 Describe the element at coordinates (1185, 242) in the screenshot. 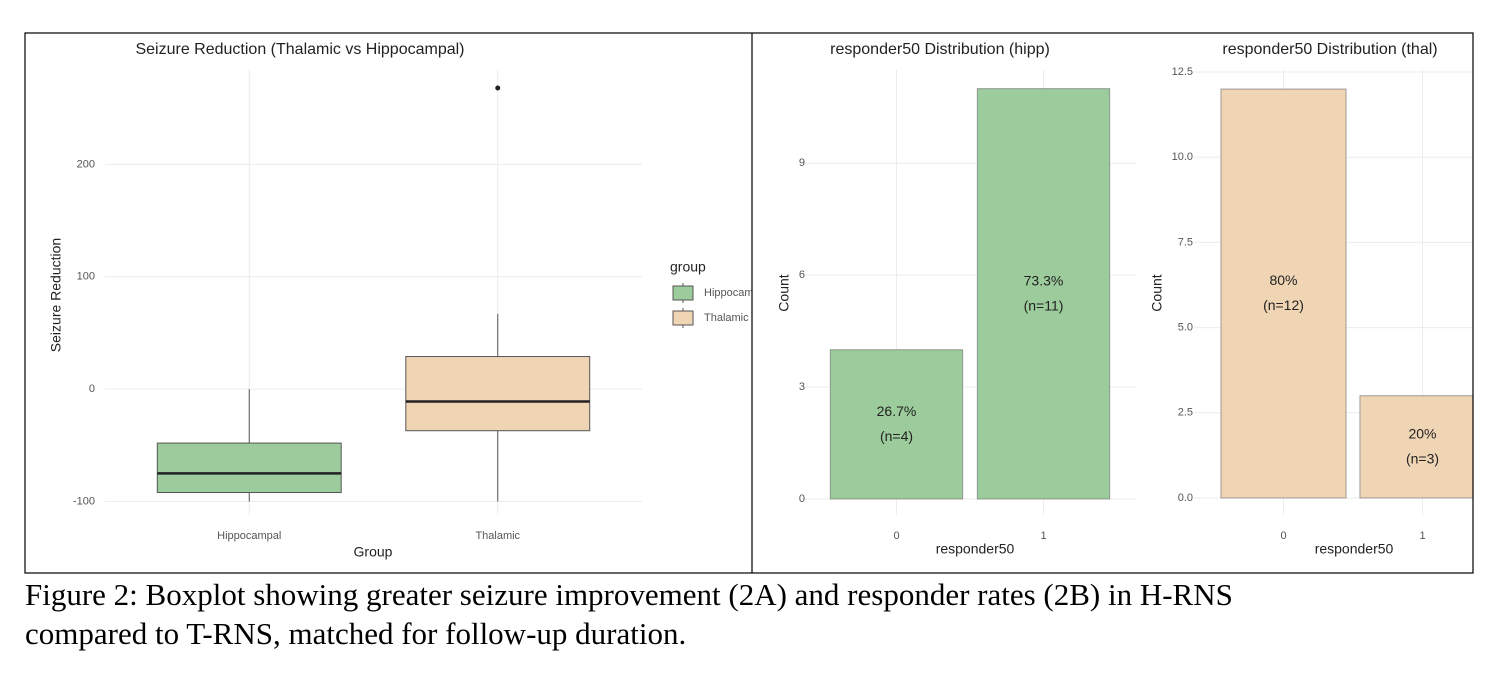

I see `y-tick-label: 7.5` at that location.